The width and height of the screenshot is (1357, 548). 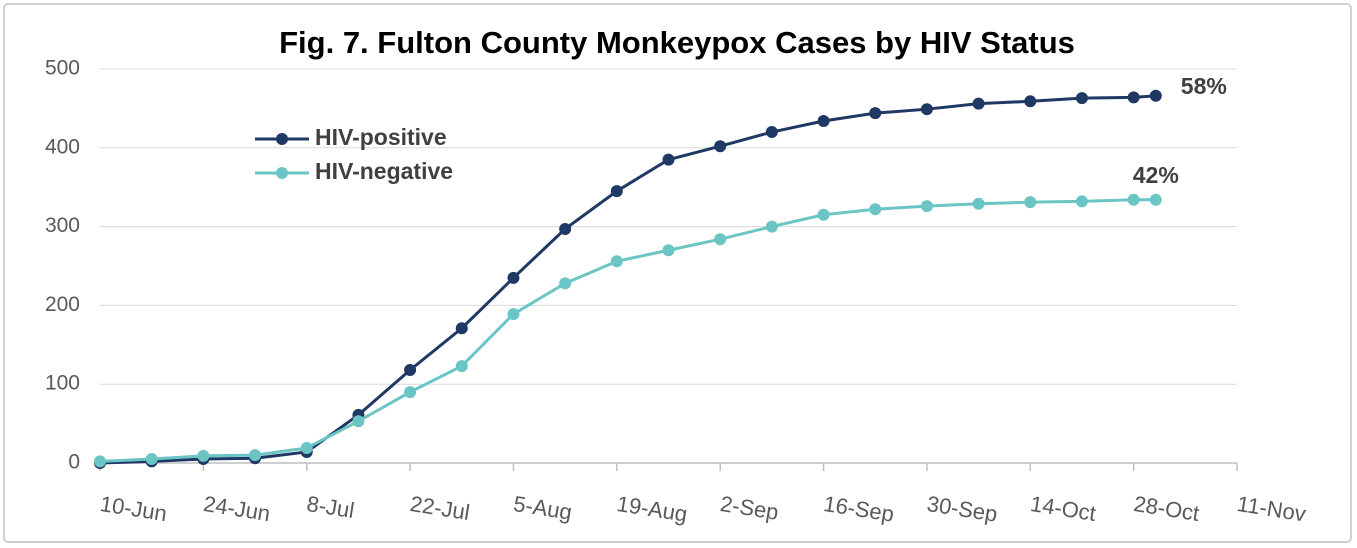 I want to click on y-tick-label: 100, so click(x=62, y=383).